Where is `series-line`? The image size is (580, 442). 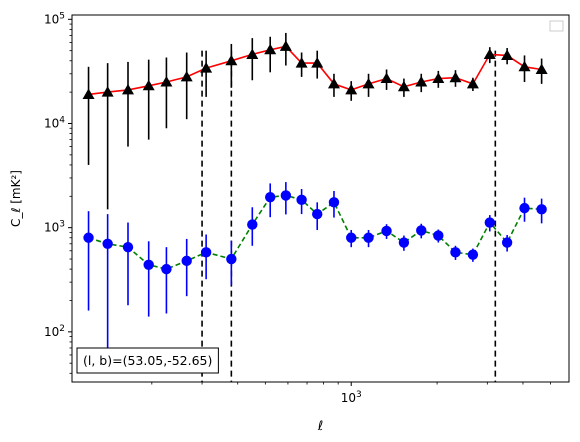
series-line is located at coordinates (315, 70).